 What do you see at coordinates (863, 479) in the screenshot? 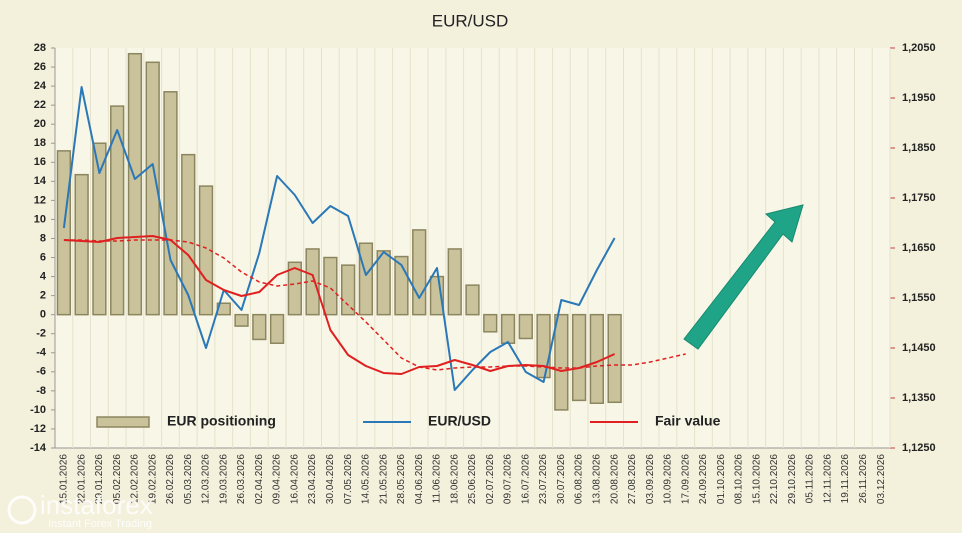
I see `x-tick-label: 26.11.2026` at bounding box center [863, 479].